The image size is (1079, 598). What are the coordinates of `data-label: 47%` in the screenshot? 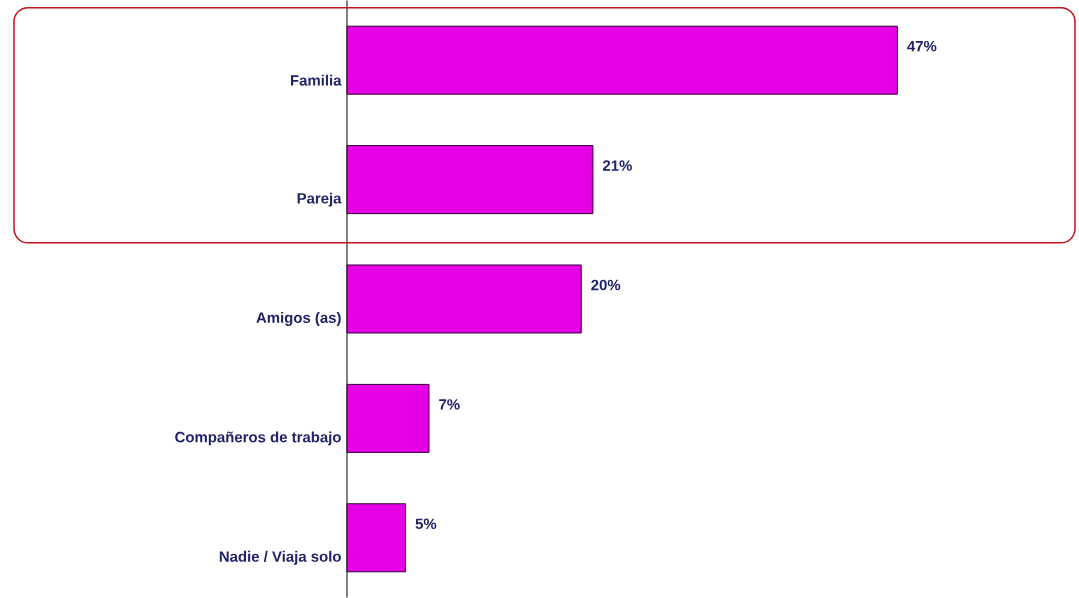 It's located at (922, 46).